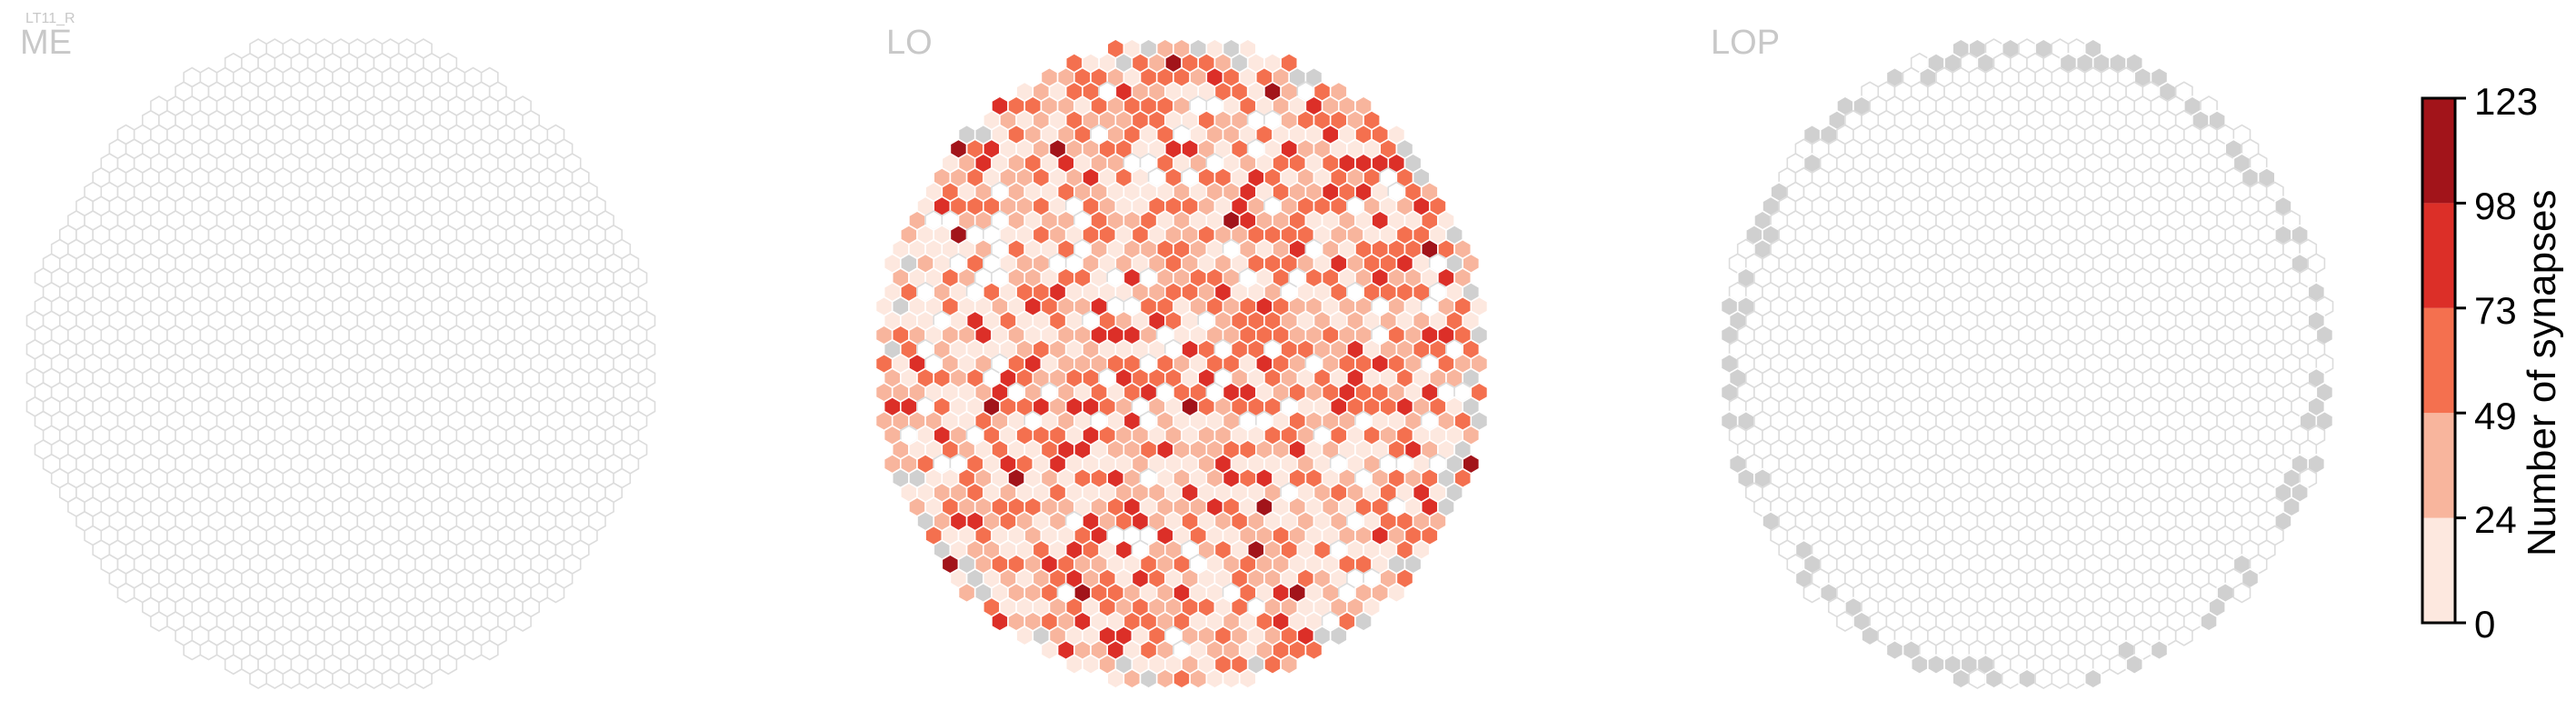 This screenshot has height=721, width=2576. I want to click on colorbar-tick-123: 123, so click(2506, 101).